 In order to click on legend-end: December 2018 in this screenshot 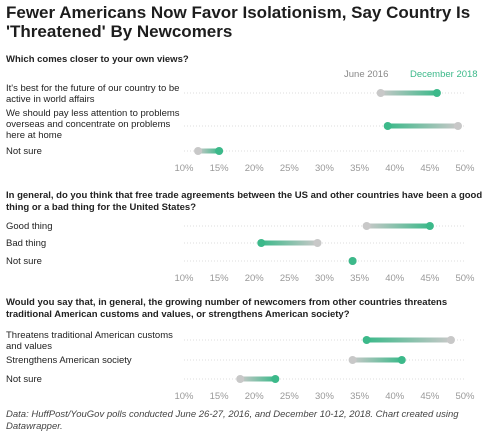, I will do `click(444, 74)`.